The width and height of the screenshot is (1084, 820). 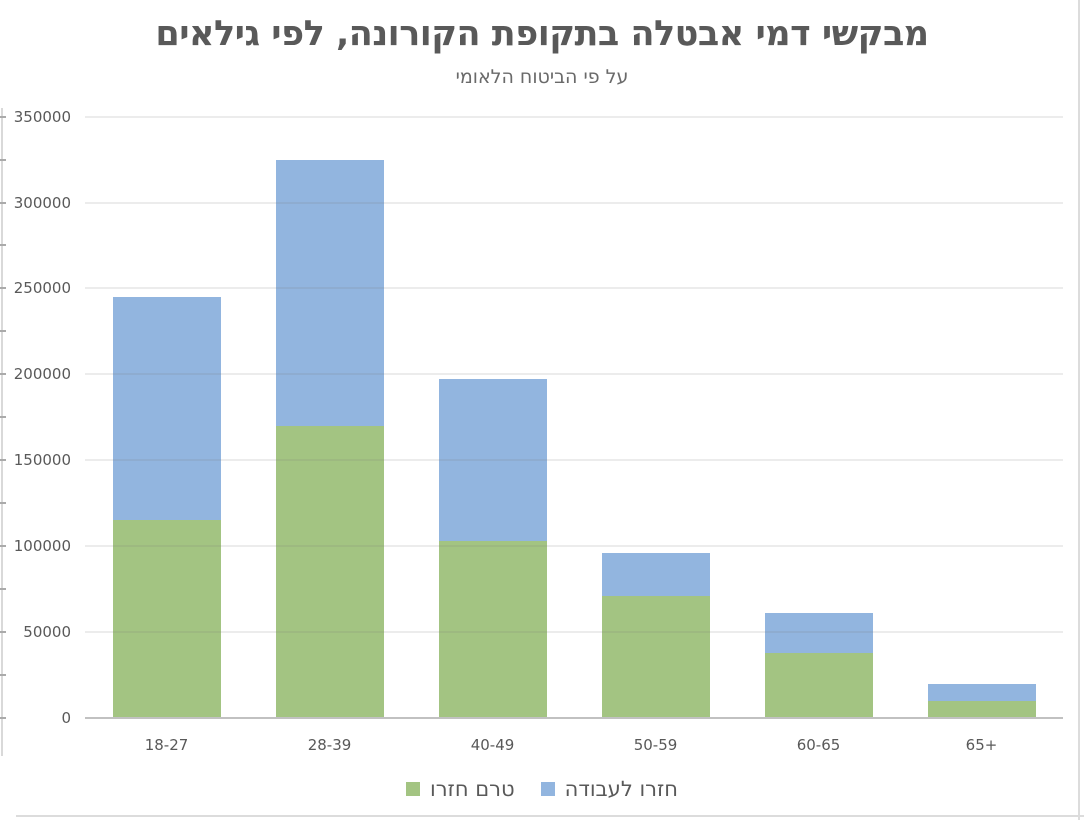 I want to click on y-axis-tick-label: 300000, so click(x=42, y=202).